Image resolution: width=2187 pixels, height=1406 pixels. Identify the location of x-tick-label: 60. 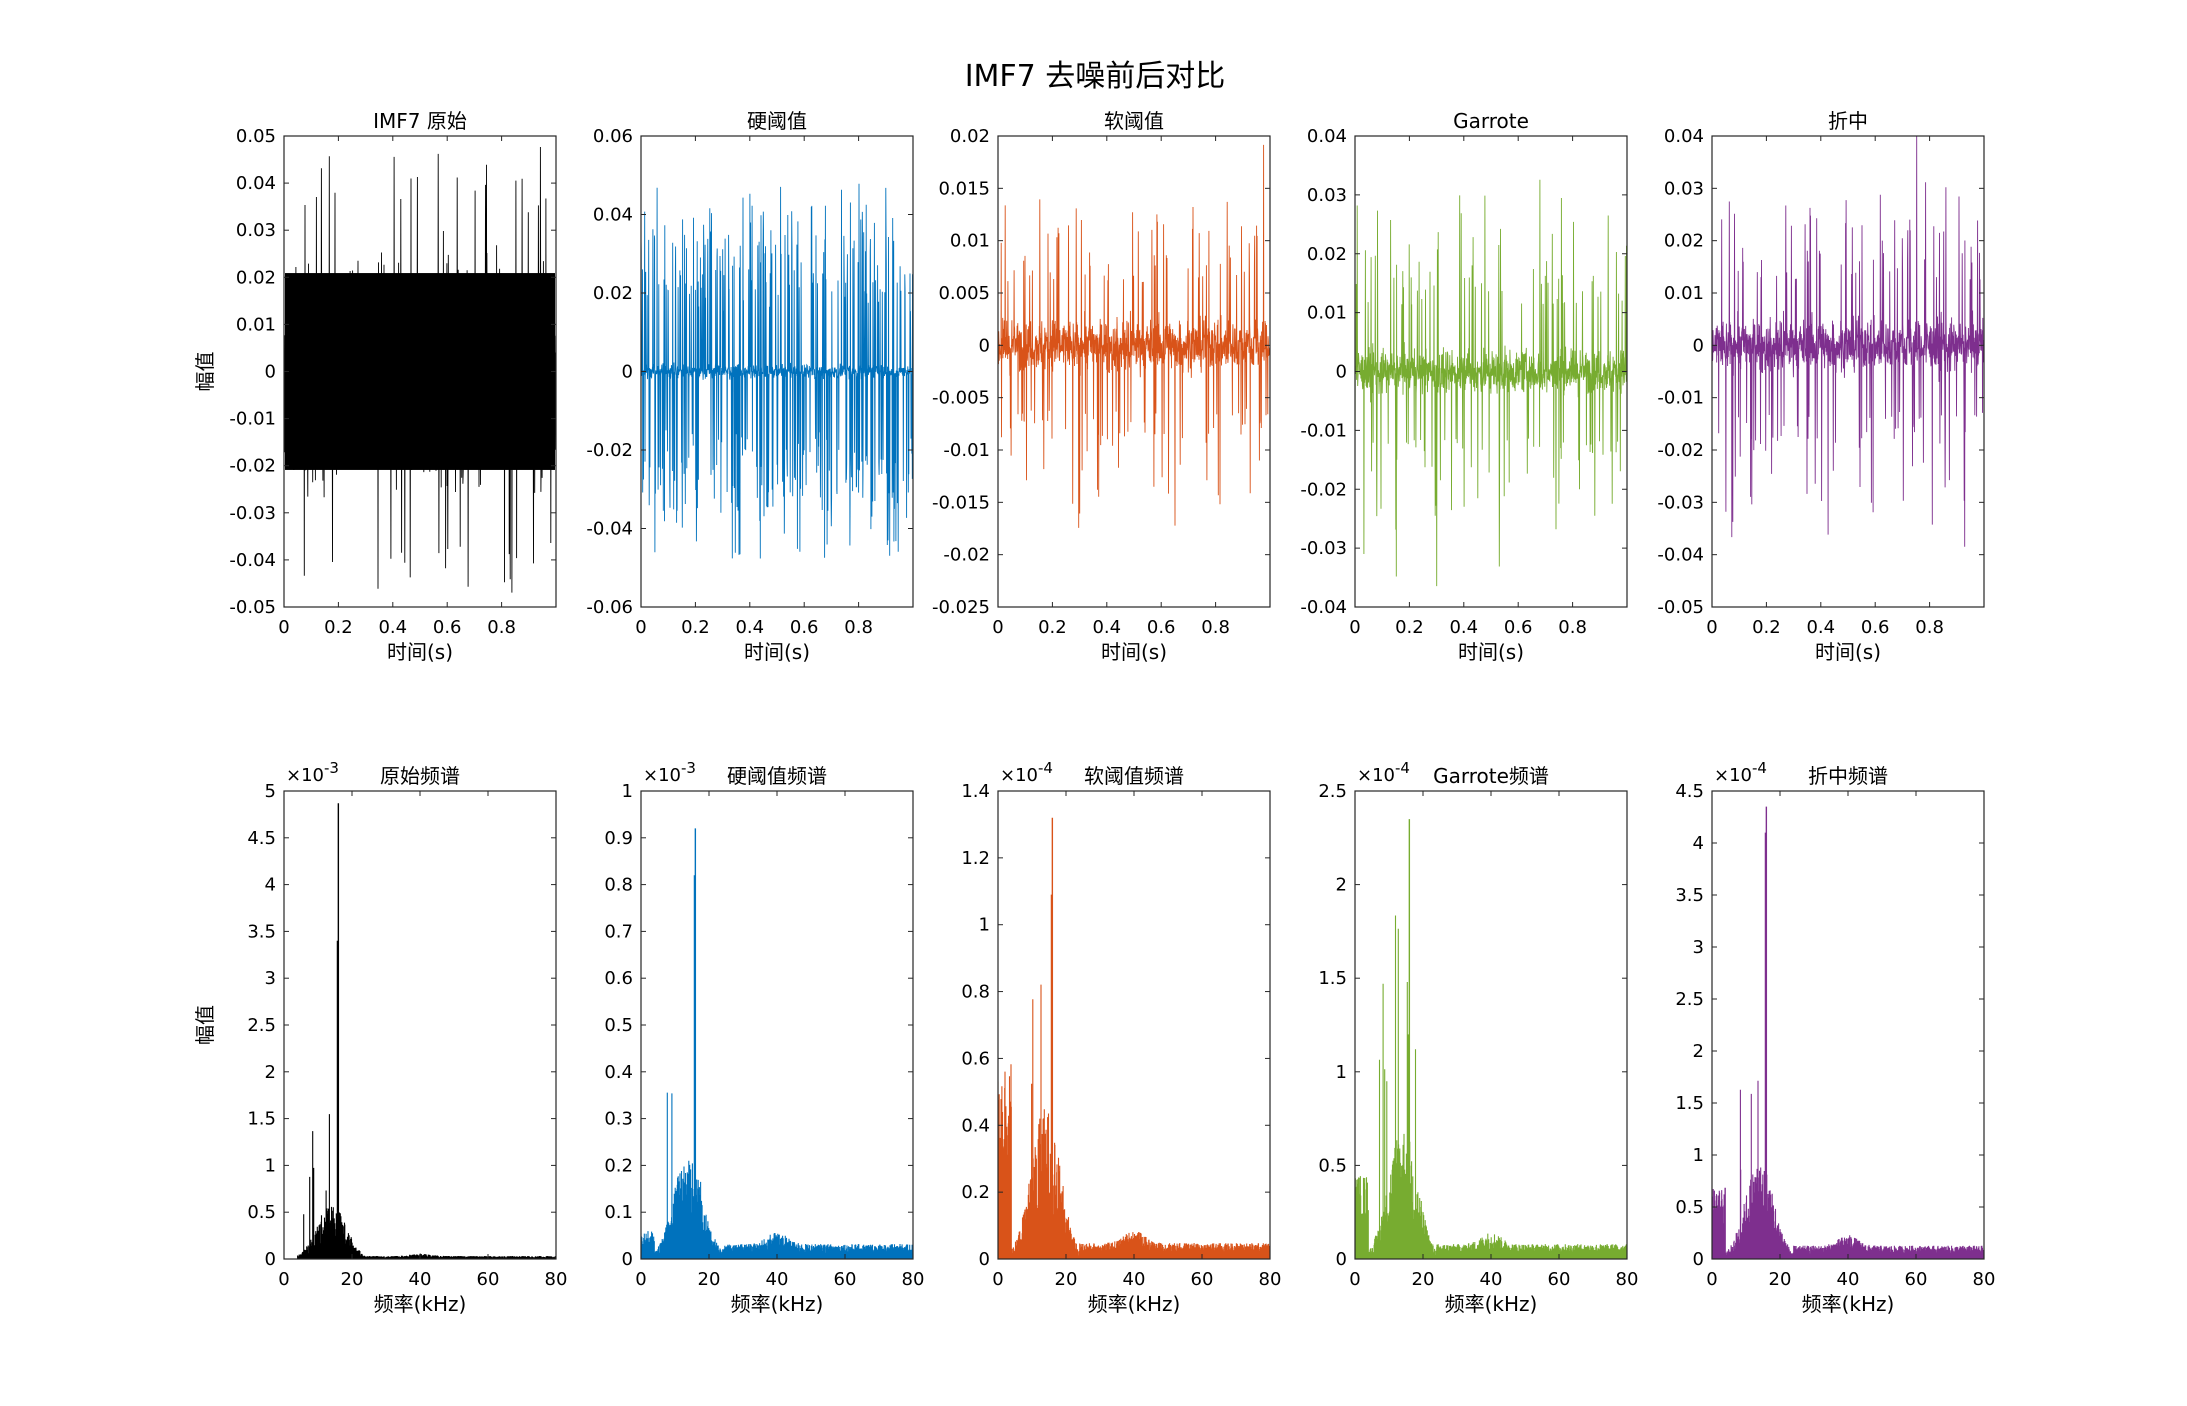
(1559, 1279).